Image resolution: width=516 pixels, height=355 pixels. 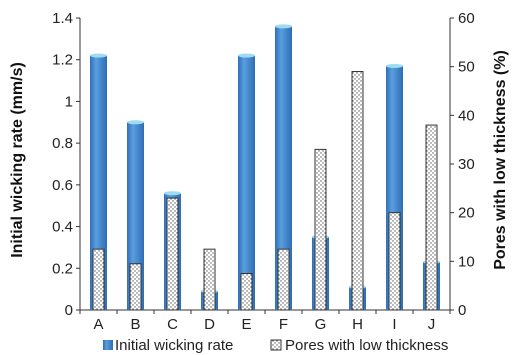 I want to click on bar-pores-J, so click(x=431, y=217).